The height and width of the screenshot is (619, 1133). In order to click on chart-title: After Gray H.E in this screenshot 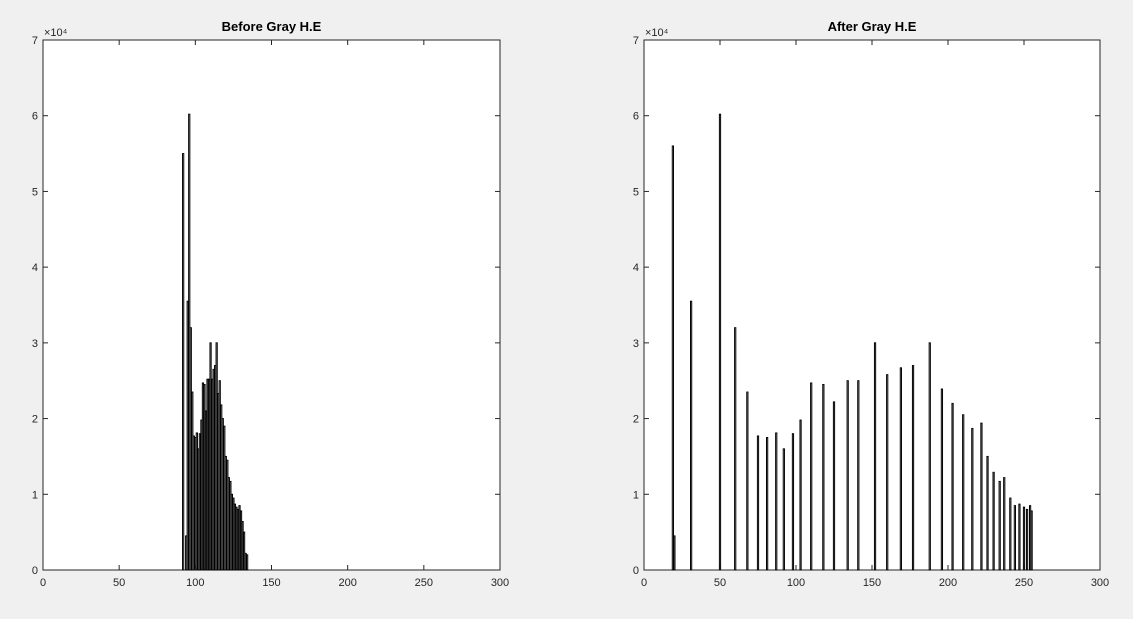, I will do `click(872, 26)`.